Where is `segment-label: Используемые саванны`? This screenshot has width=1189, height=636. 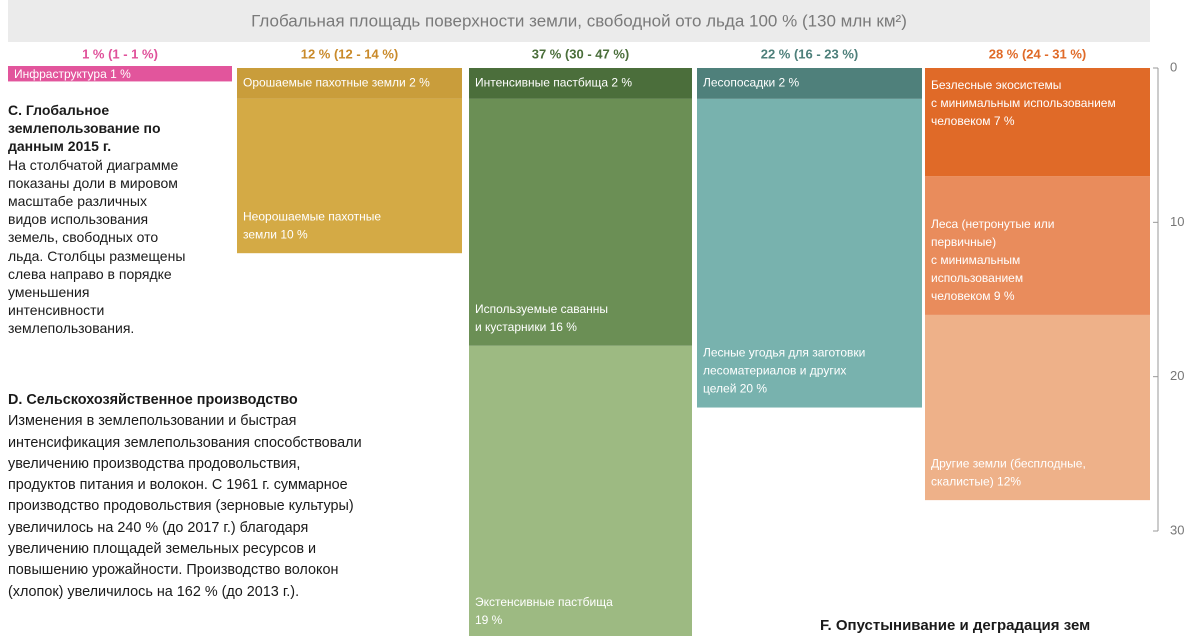
segment-label: Используемые саванны is located at coordinates (541, 309).